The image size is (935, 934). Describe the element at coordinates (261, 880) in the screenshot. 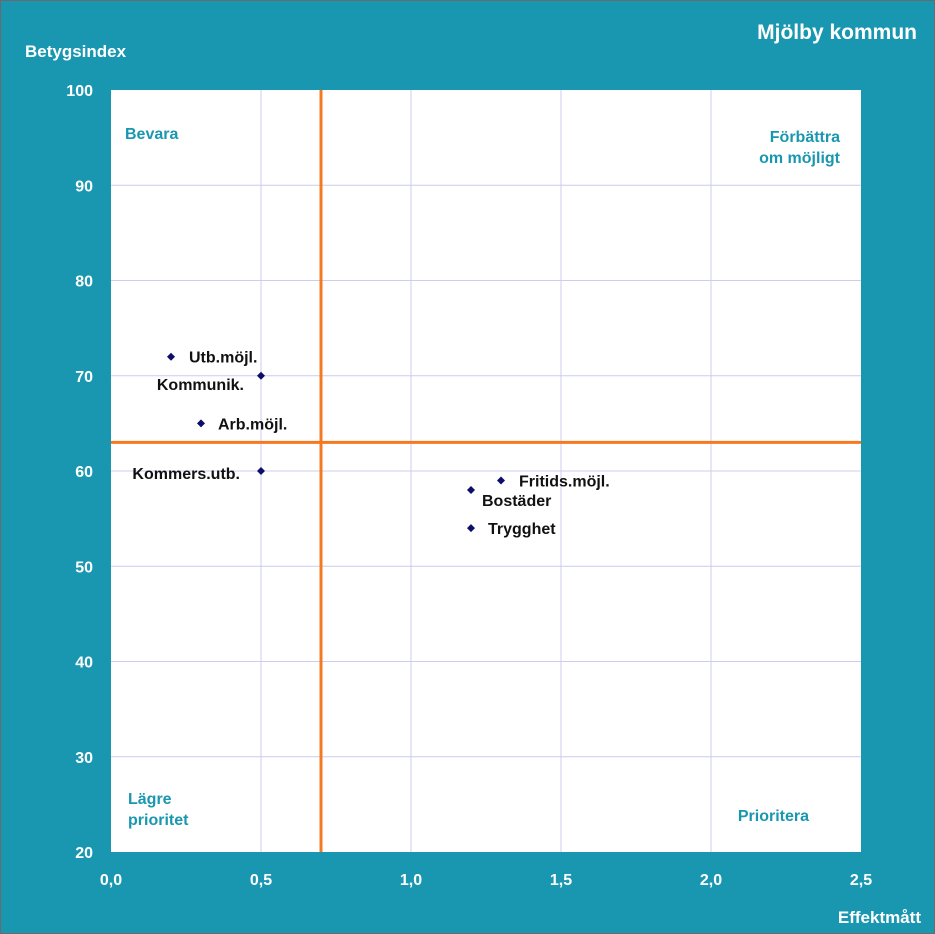

I see `x-tick-label: 0,5` at that location.